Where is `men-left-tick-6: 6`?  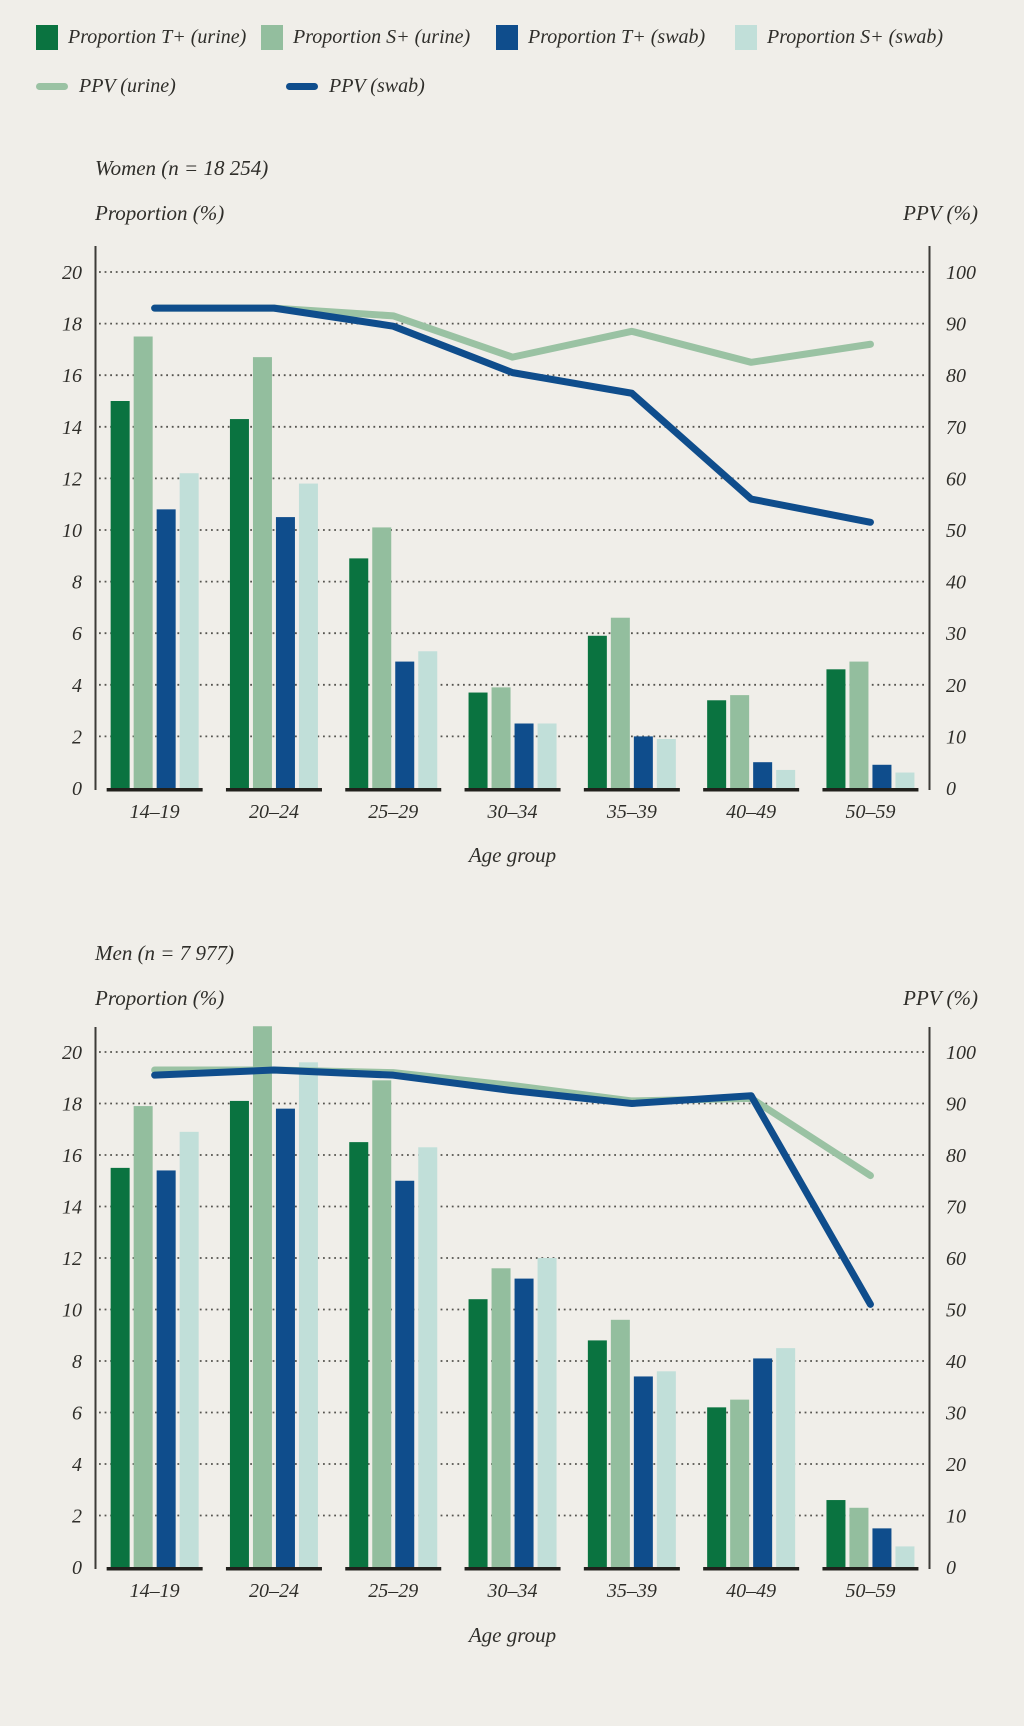 men-left-tick-6: 6 is located at coordinates (77, 1414).